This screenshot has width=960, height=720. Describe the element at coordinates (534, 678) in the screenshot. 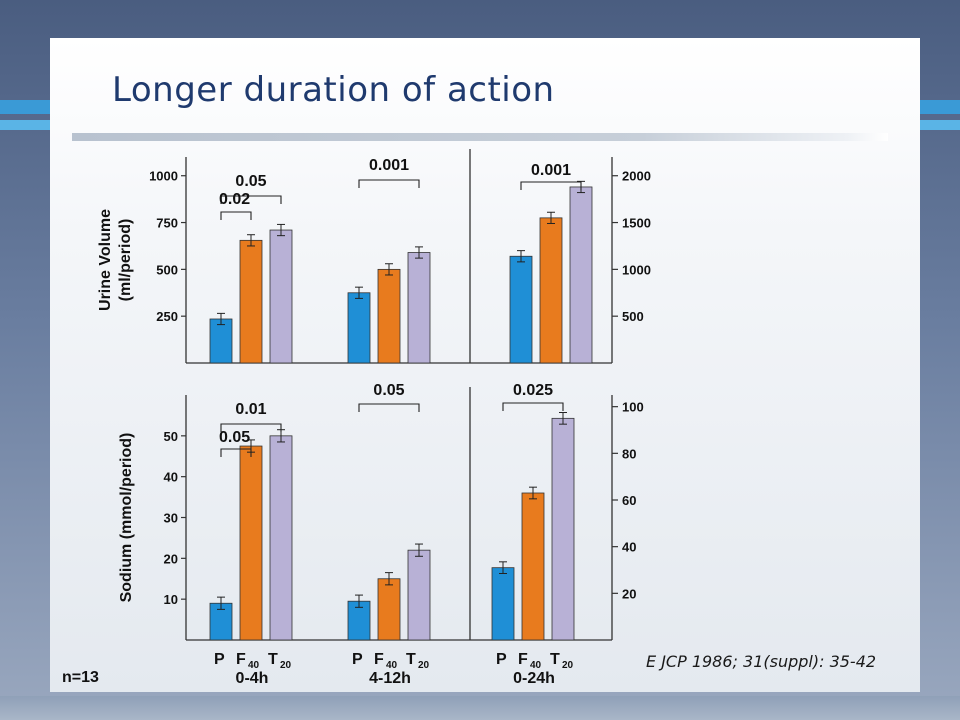

I see `x-label-period: 0-24h` at that location.